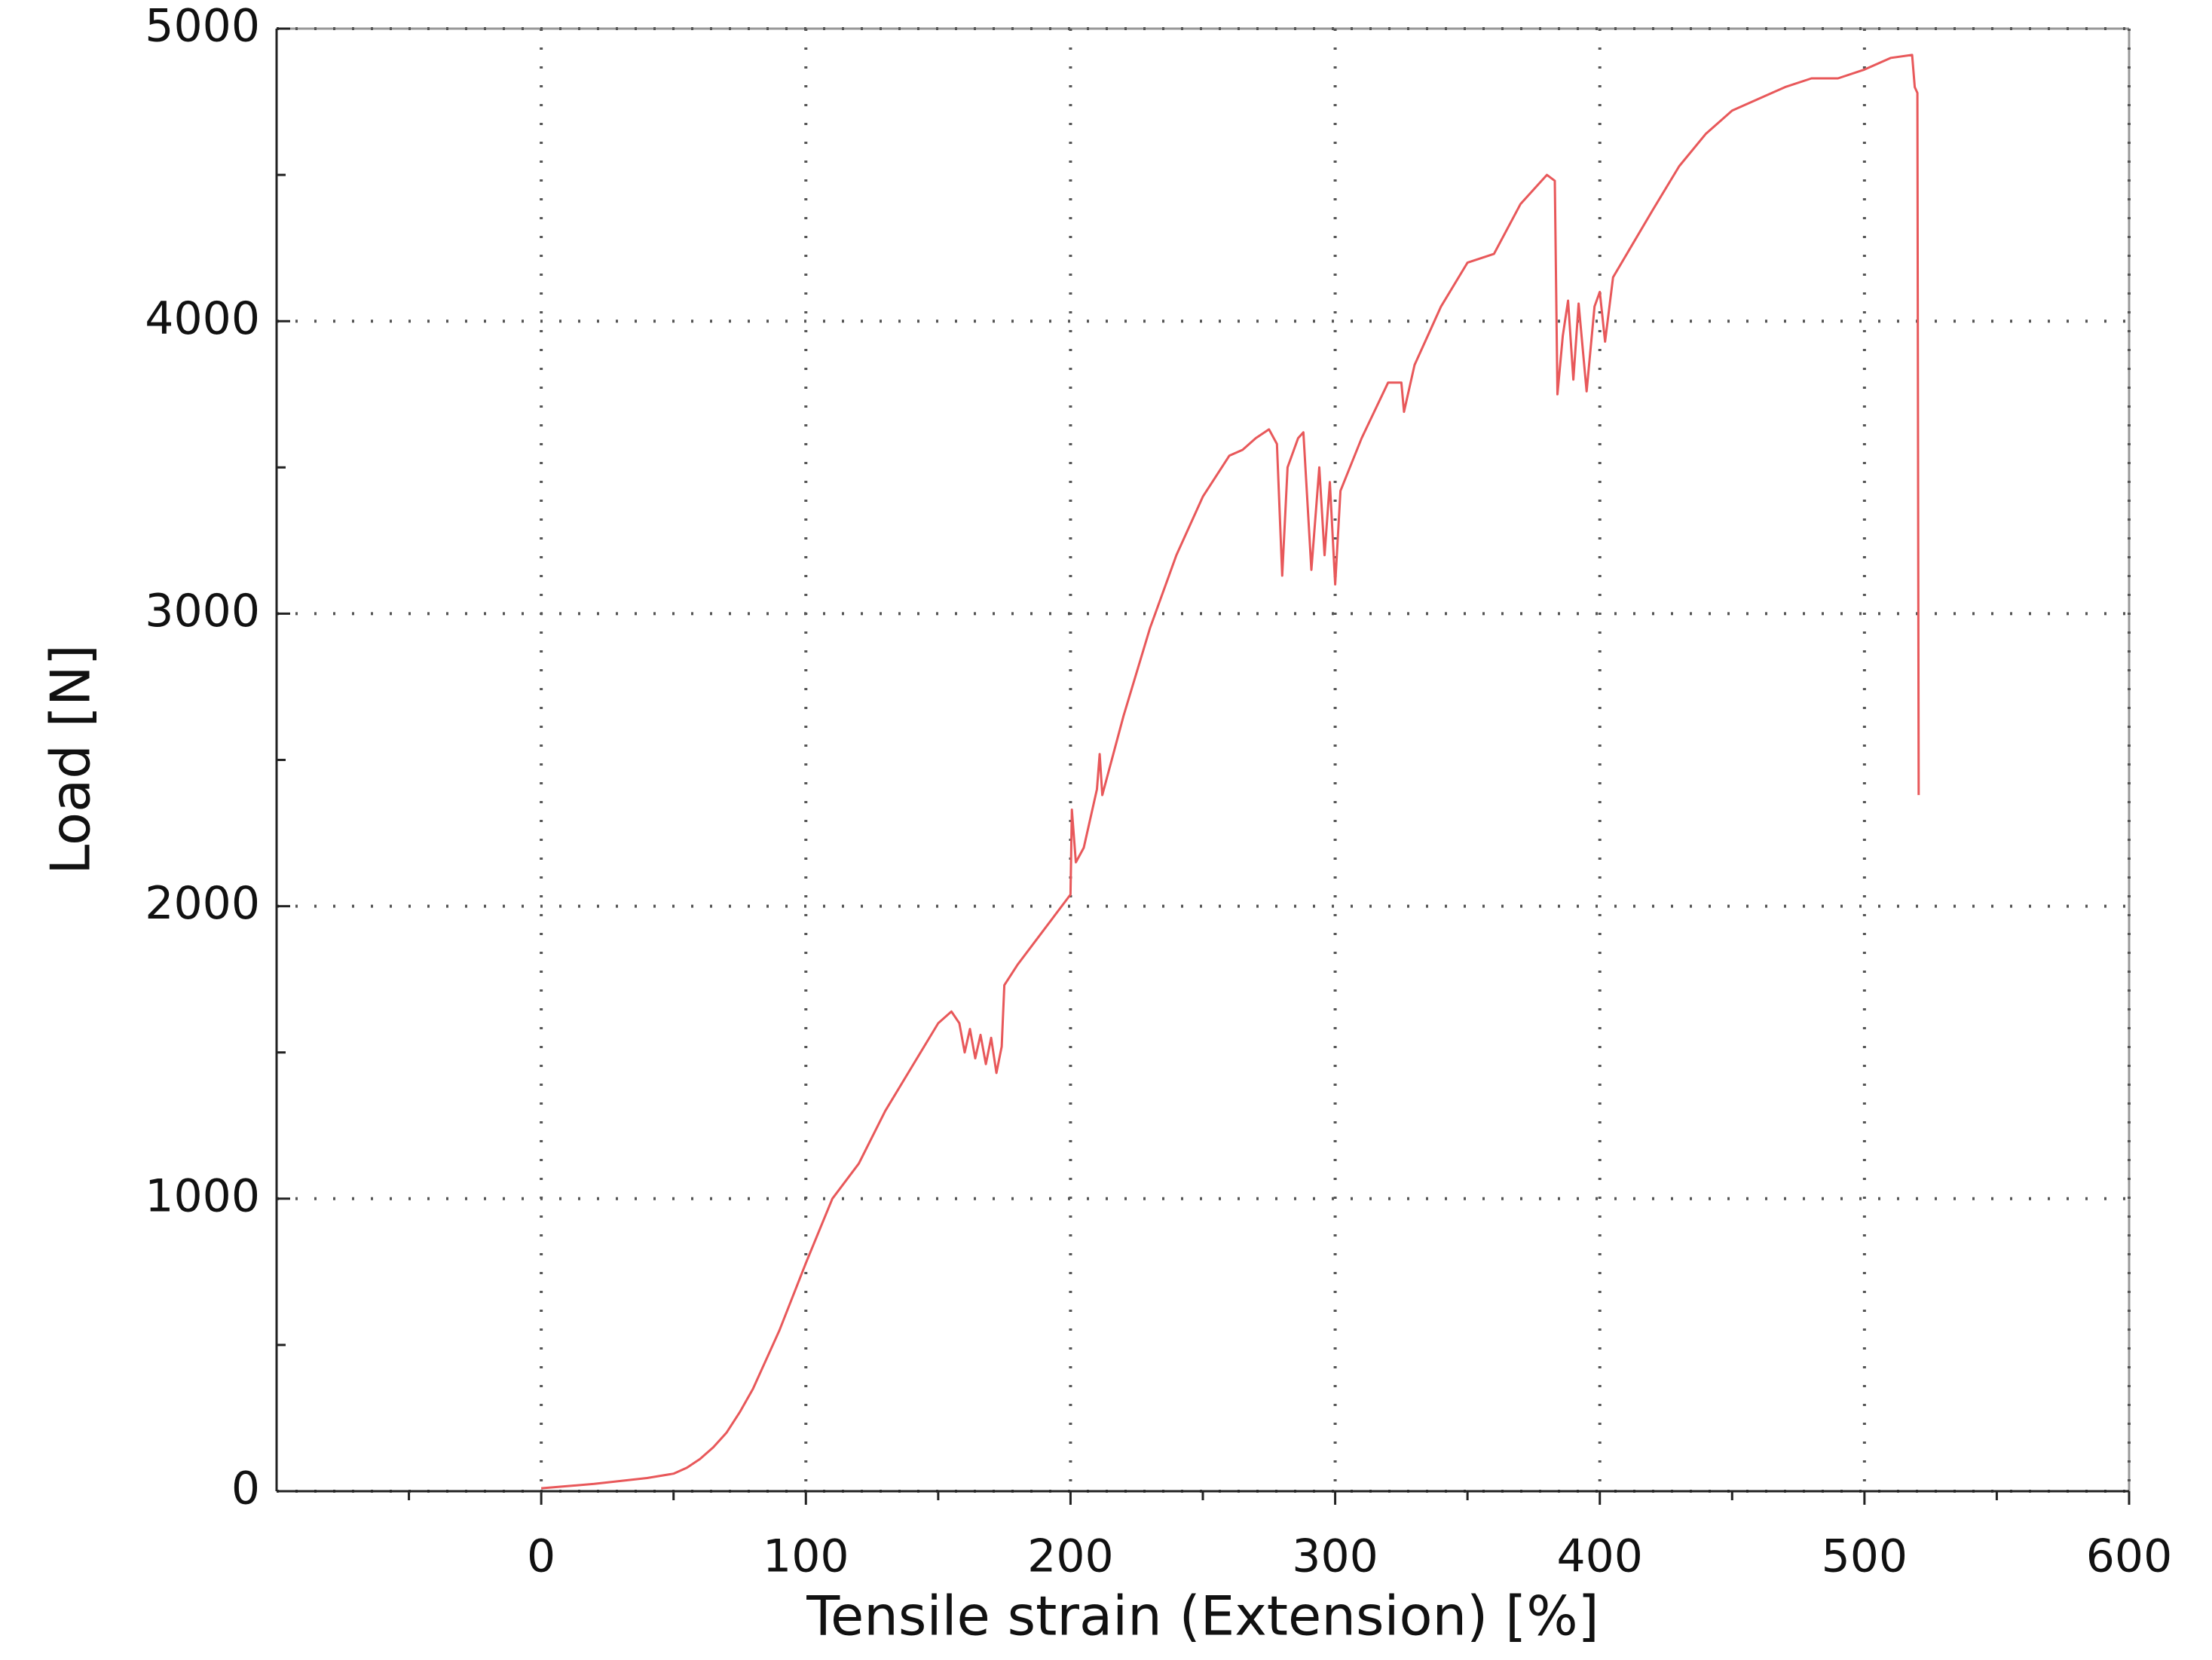 The image size is (2212, 1660). I want to click on y-tick-label: 3000, so click(202, 611).